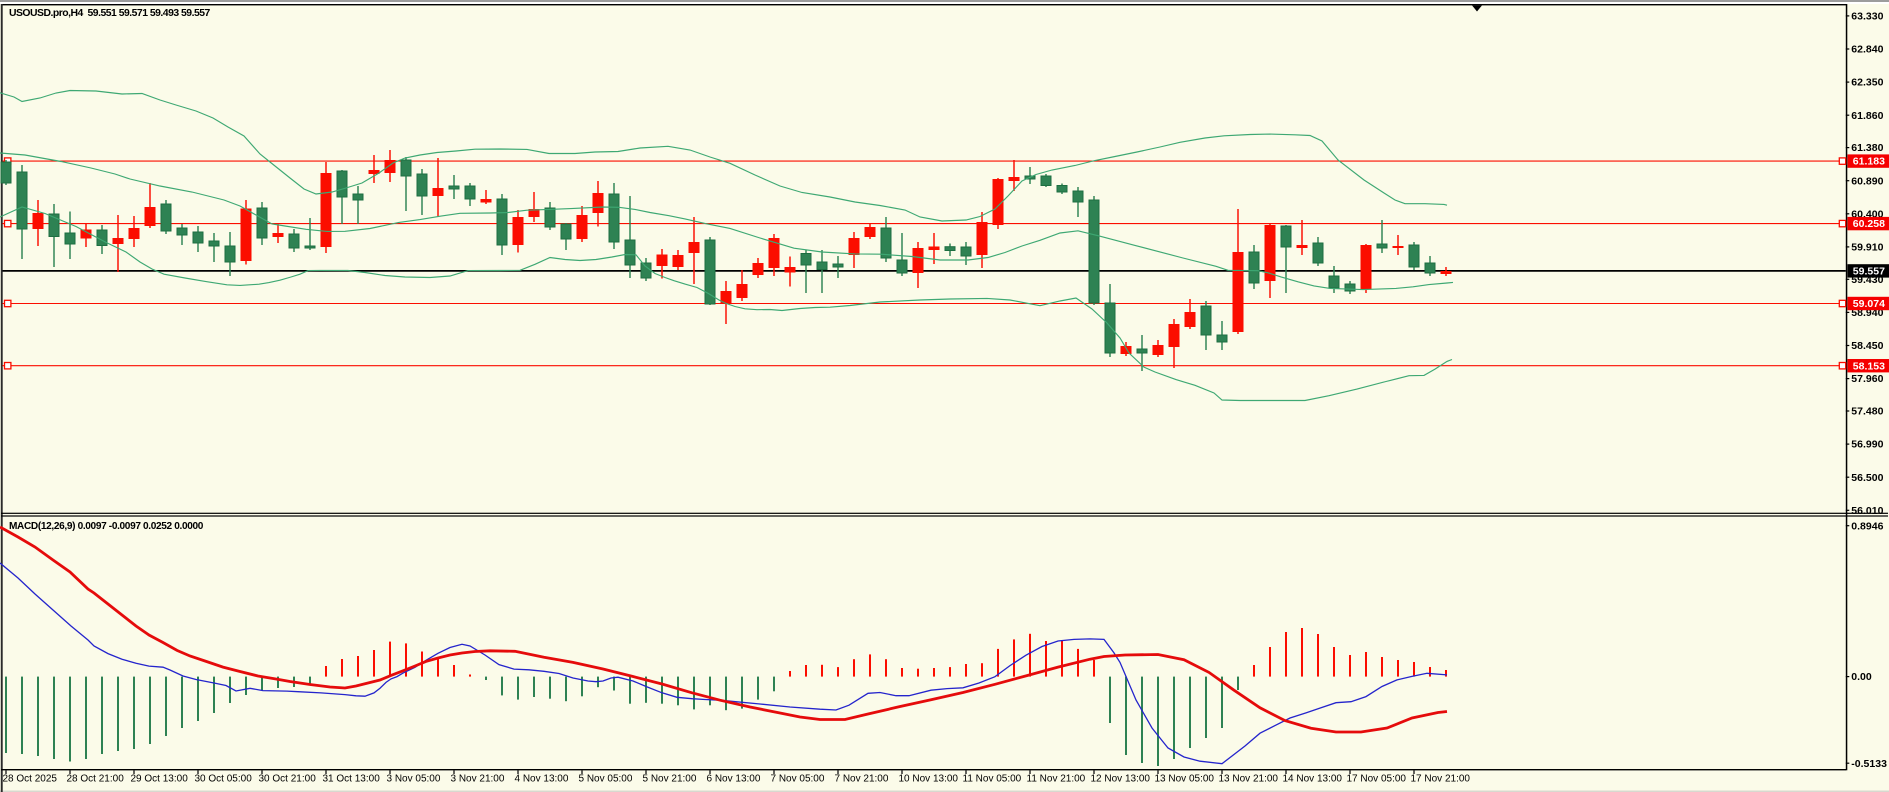  Describe the element at coordinates (1867, 478) in the screenshot. I see `svg-text: 56.500` at that location.